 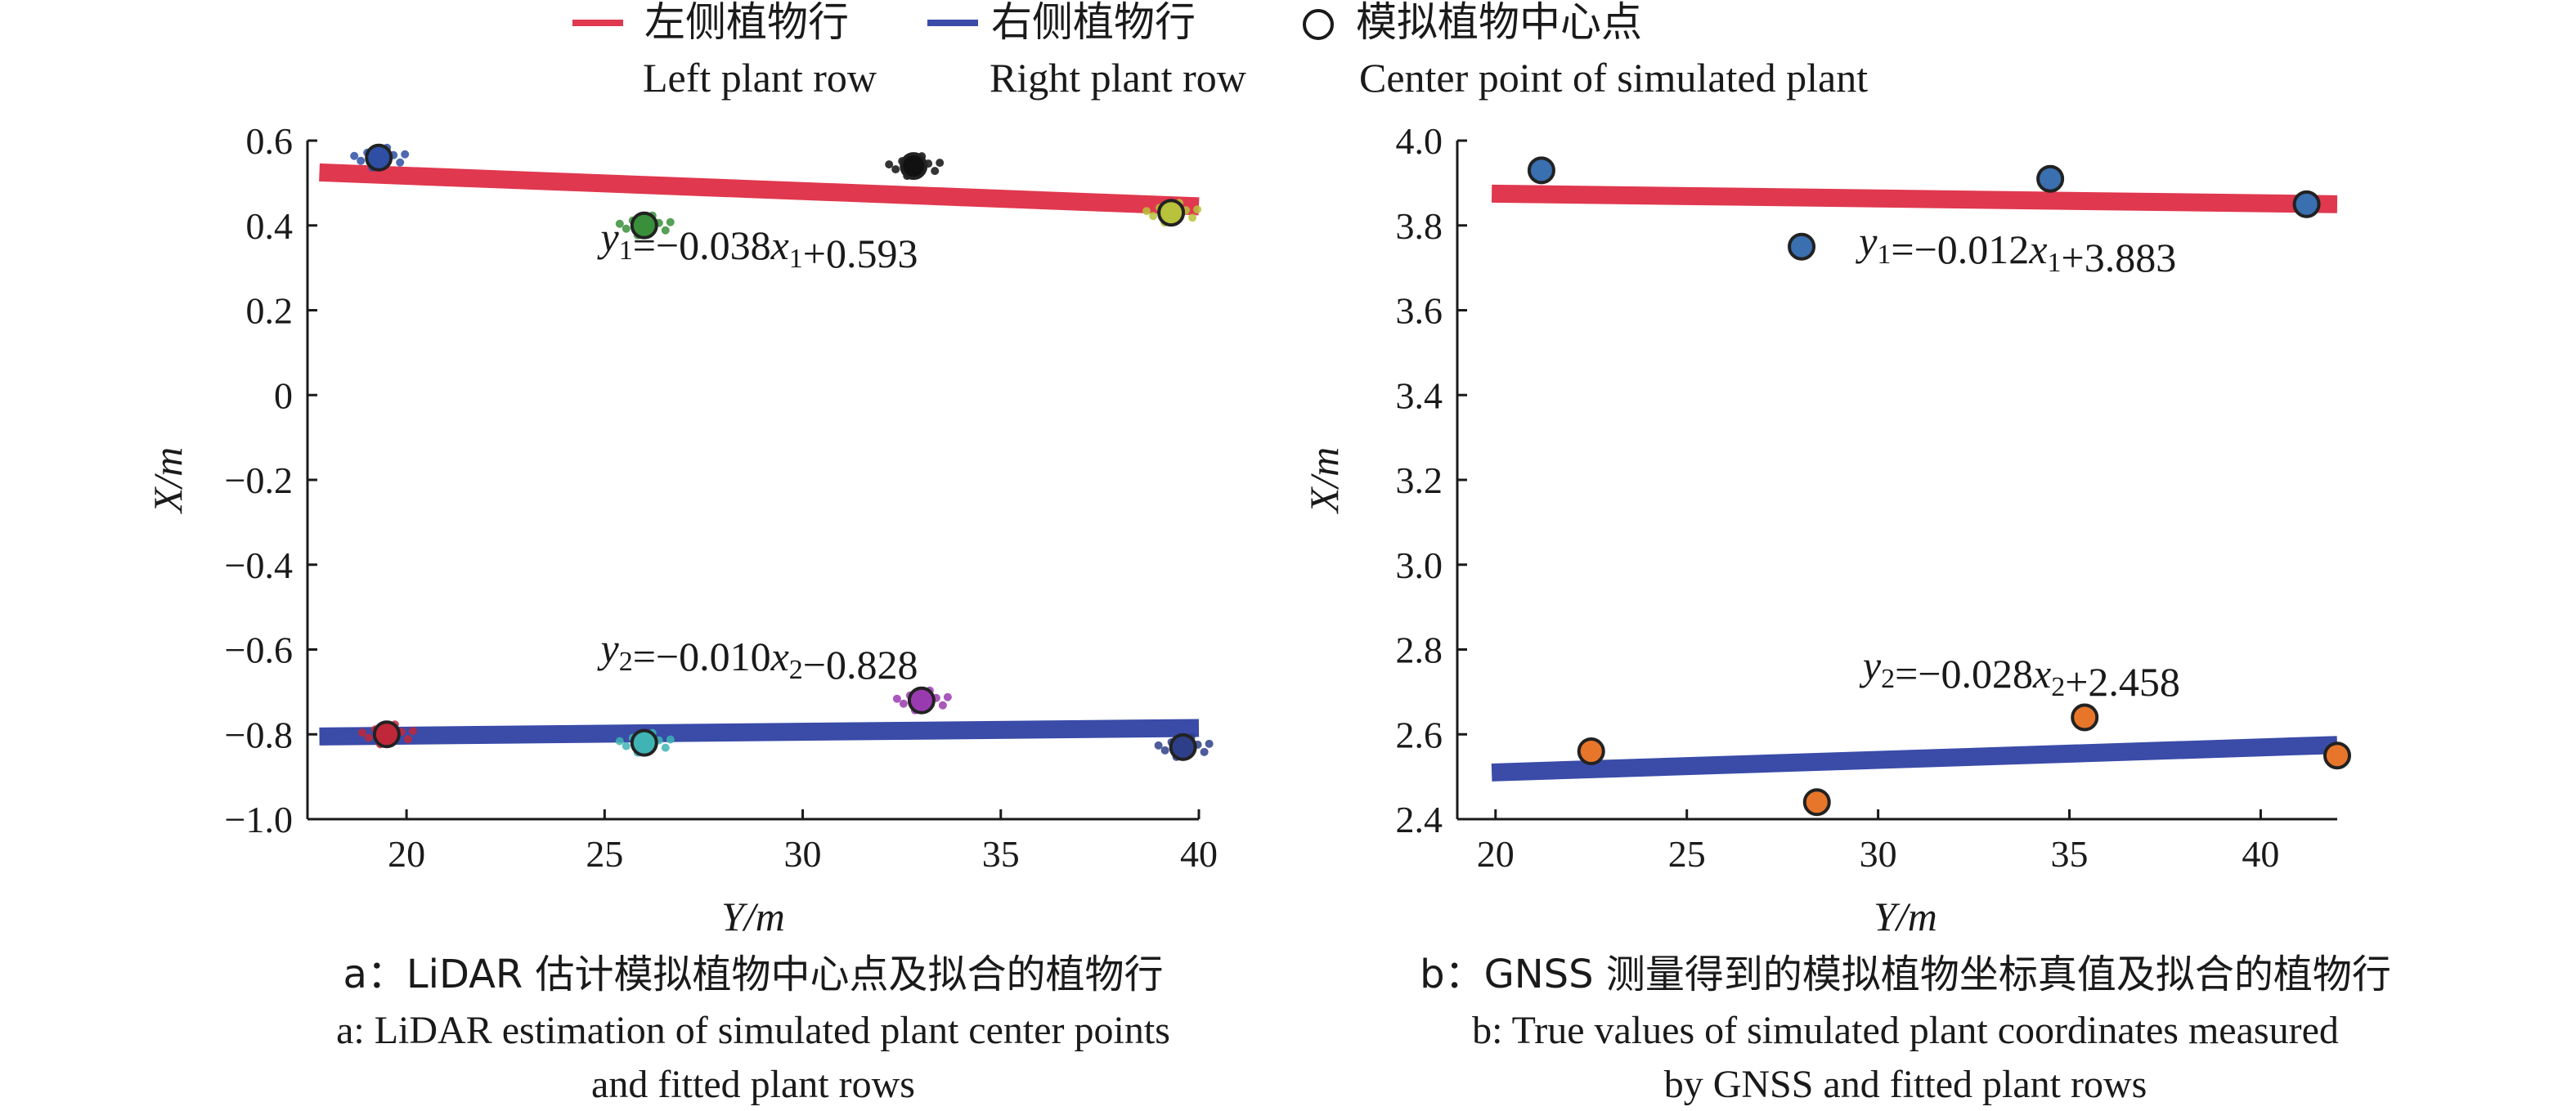 I want to click on caption-a-cn: a：LiDAR 估计模拟植物中心点及拟合的植物行, so click(x=753, y=974).